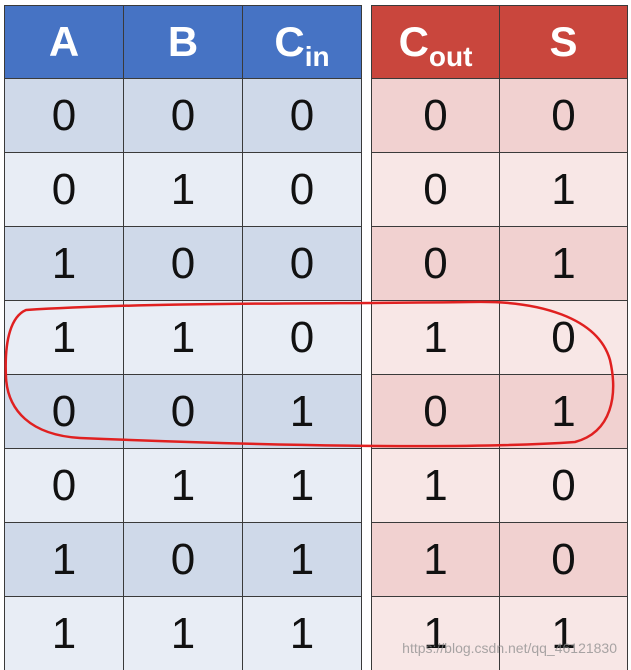 This screenshot has height=670, width=631. I want to click on watermark-text: https://blog.csdn.net/qq_46121830, so click(509, 648).